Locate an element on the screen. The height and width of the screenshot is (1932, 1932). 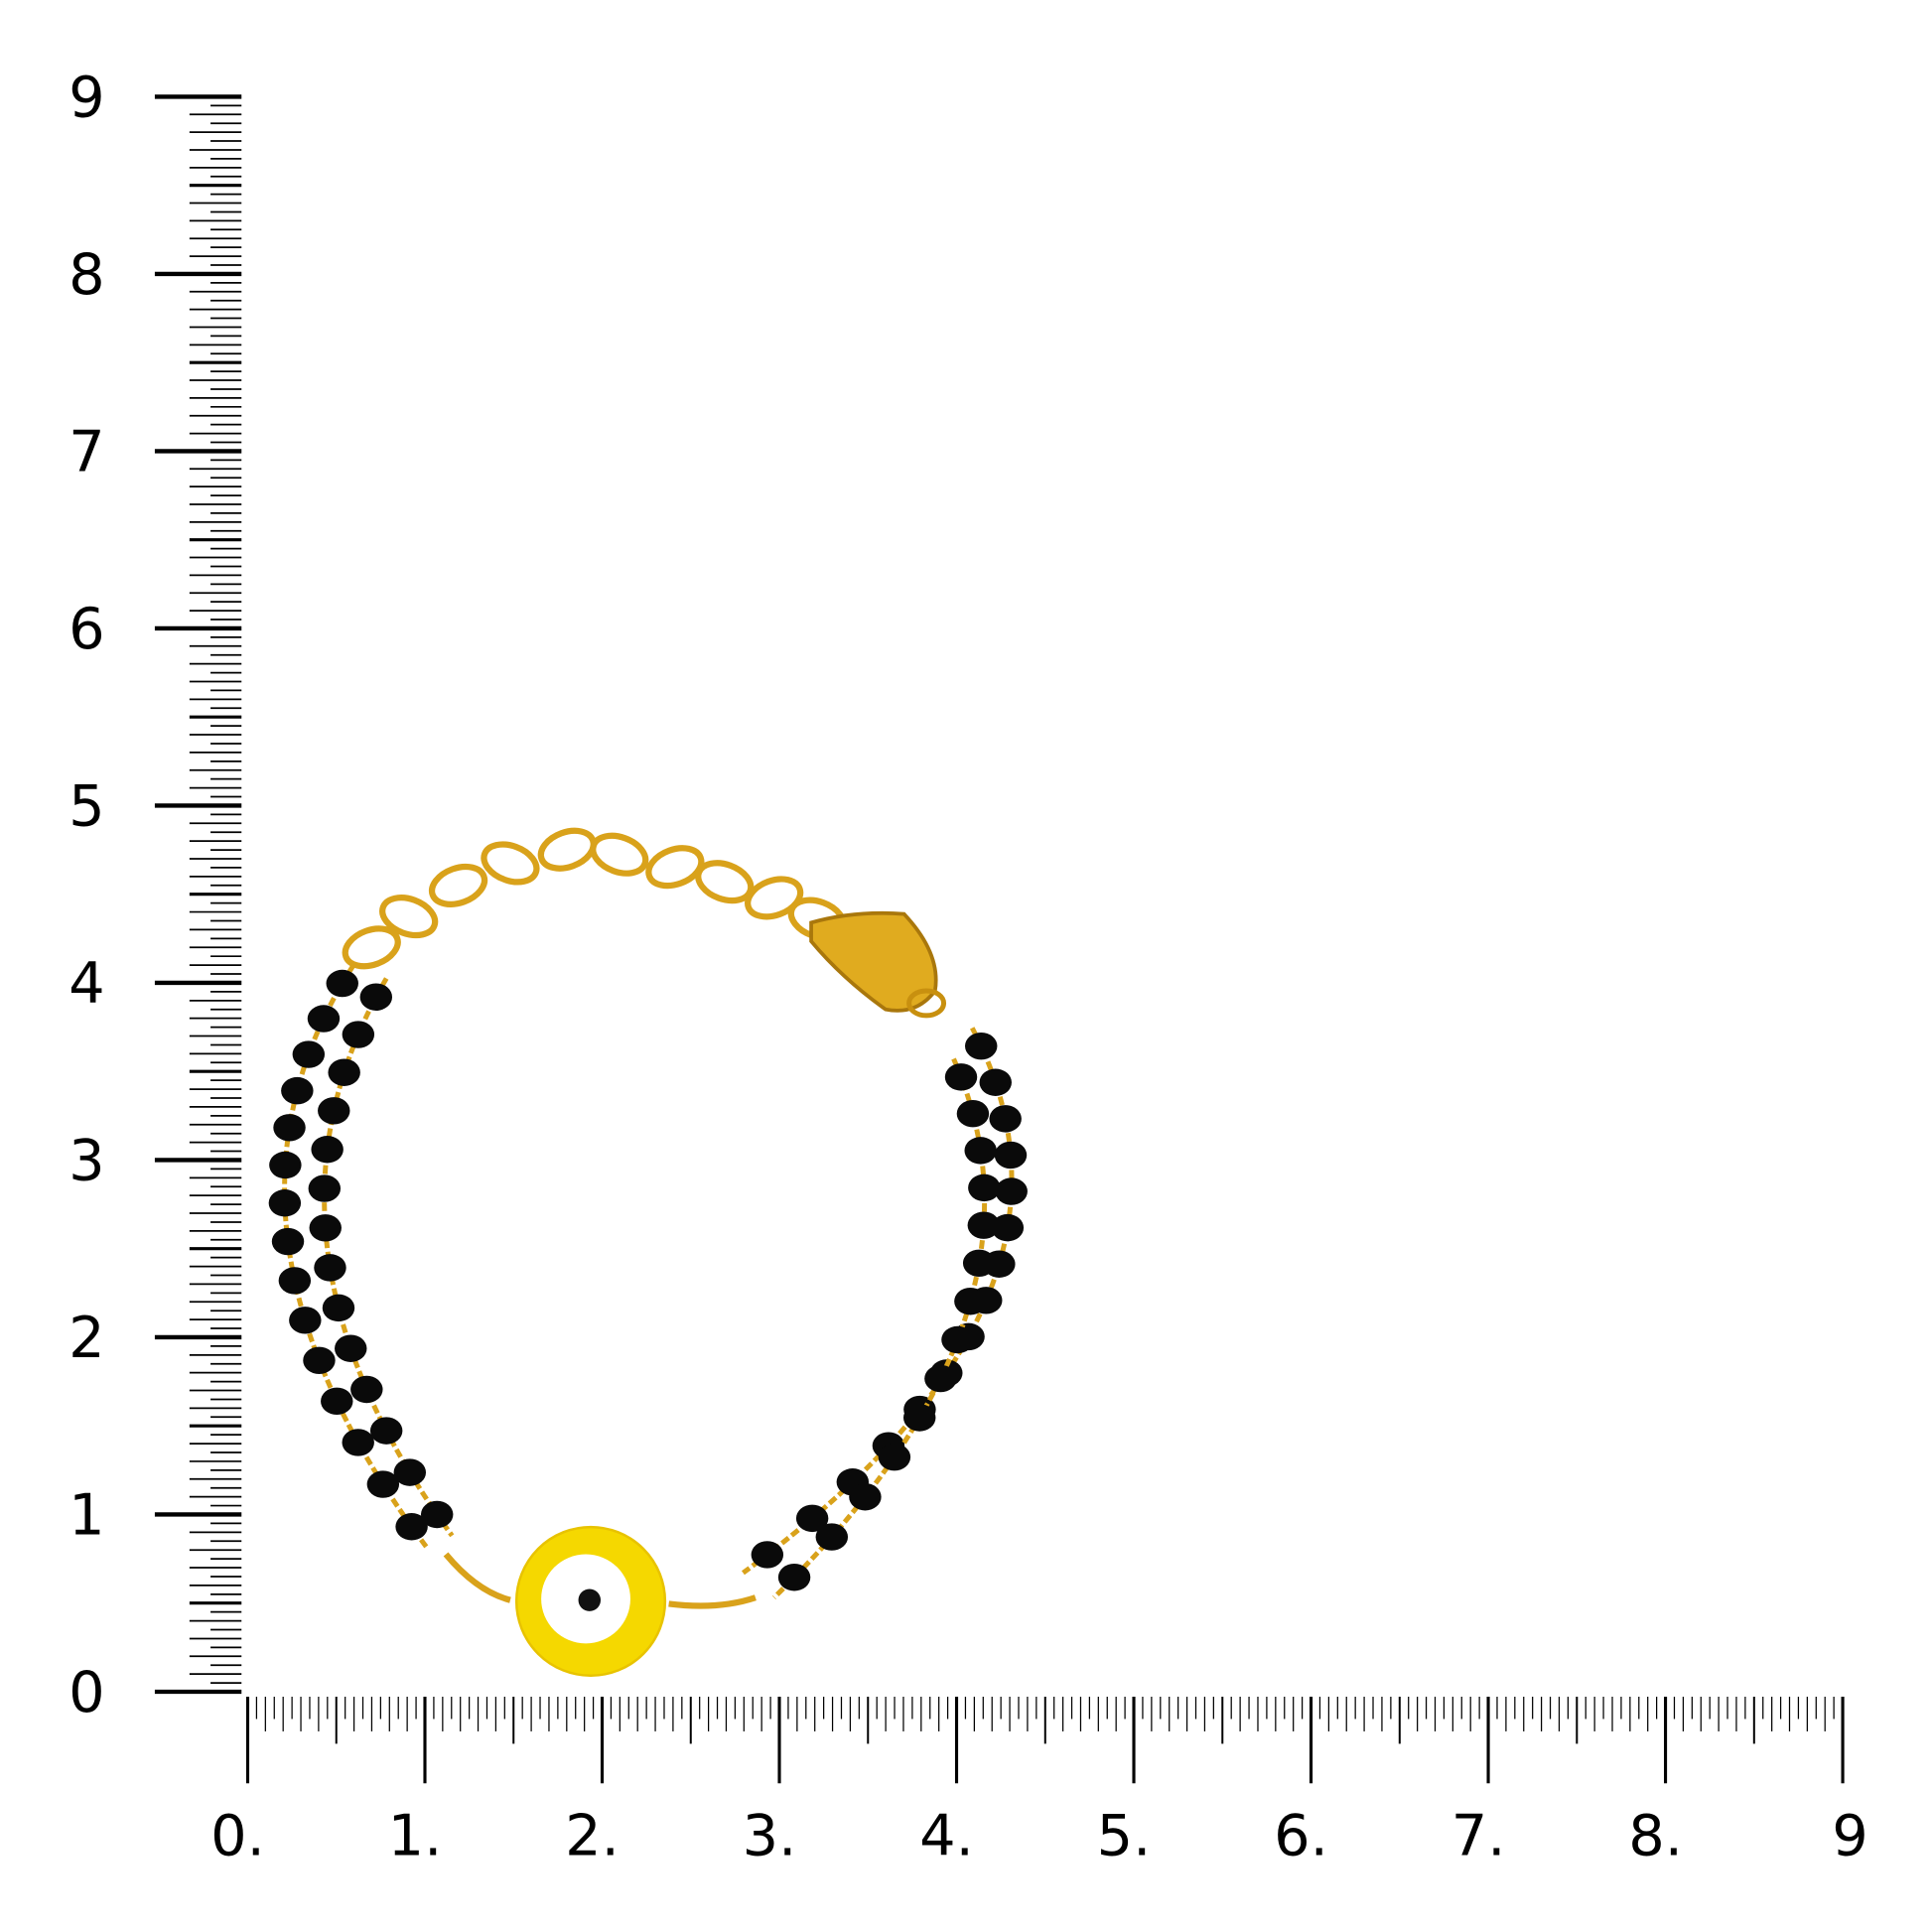
lobster-clasp is located at coordinates (878, 965).